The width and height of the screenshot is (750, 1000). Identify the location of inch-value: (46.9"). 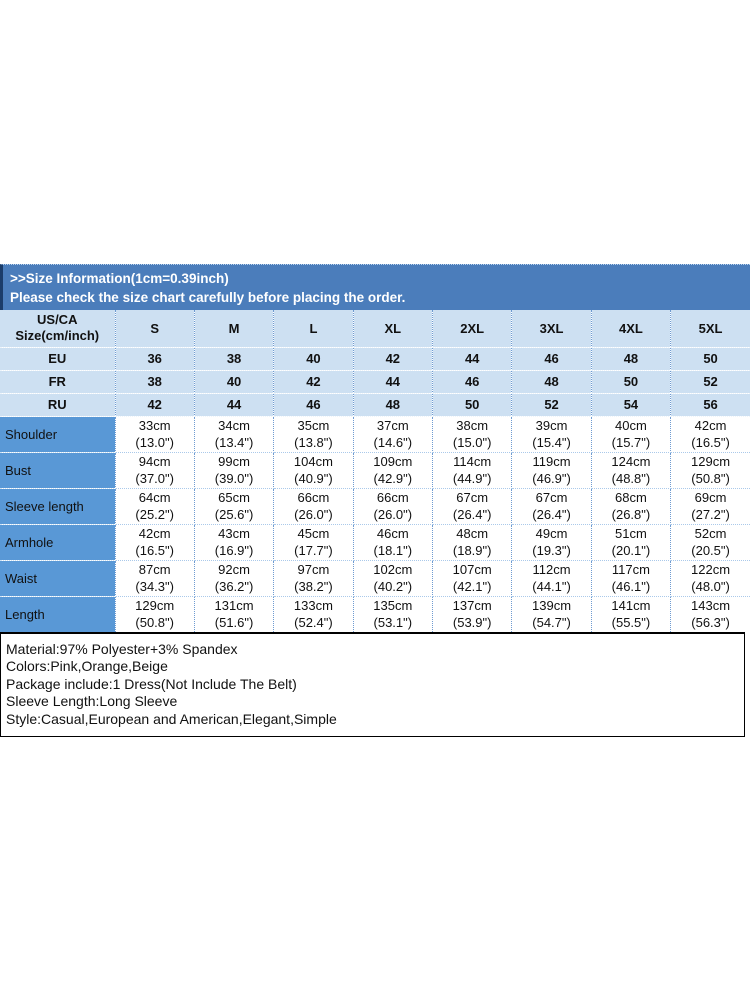
(551, 478).